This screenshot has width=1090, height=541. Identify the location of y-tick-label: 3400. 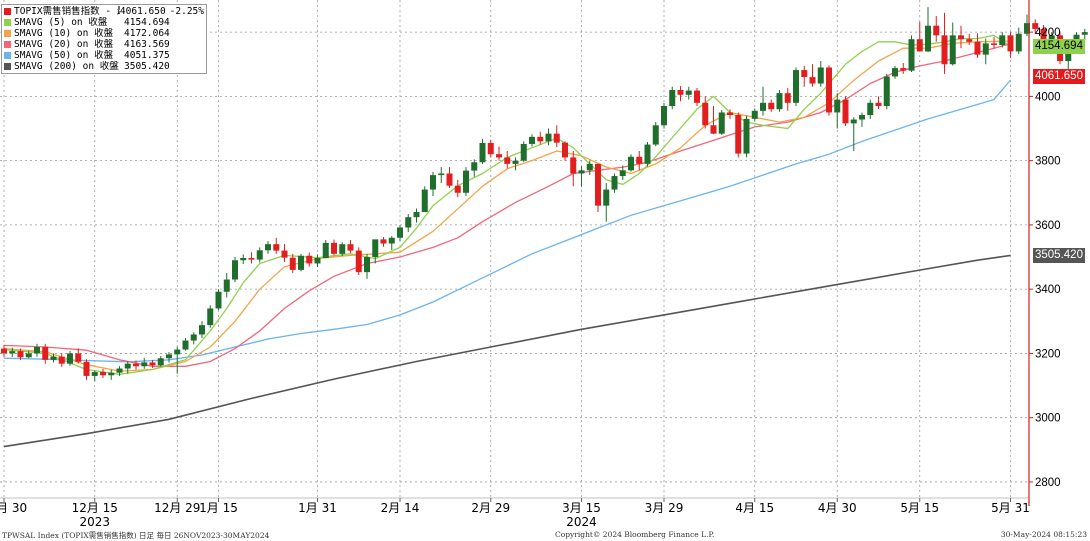
(1048, 290).